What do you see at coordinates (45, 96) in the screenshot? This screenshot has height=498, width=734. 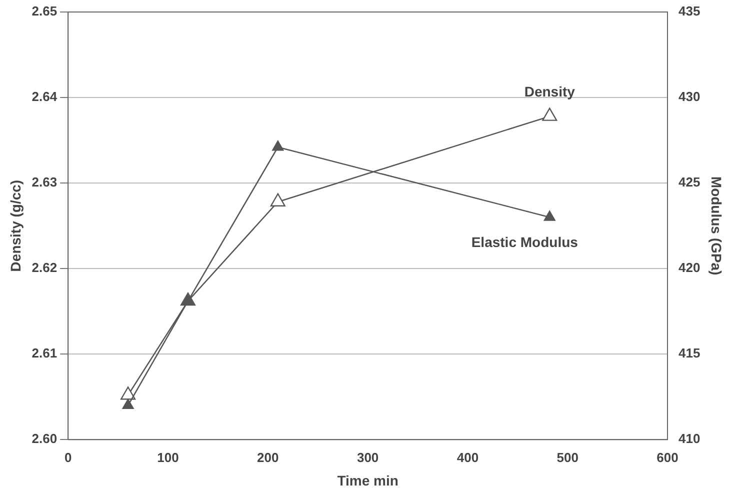 I see `y-tick-label: 2.64` at bounding box center [45, 96].